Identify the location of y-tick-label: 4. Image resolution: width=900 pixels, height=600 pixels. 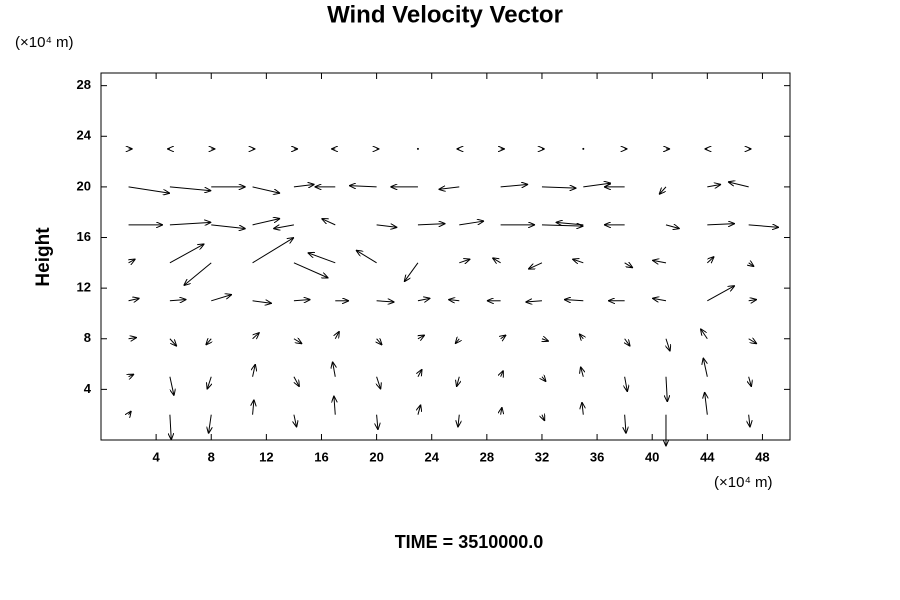
(88, 388).